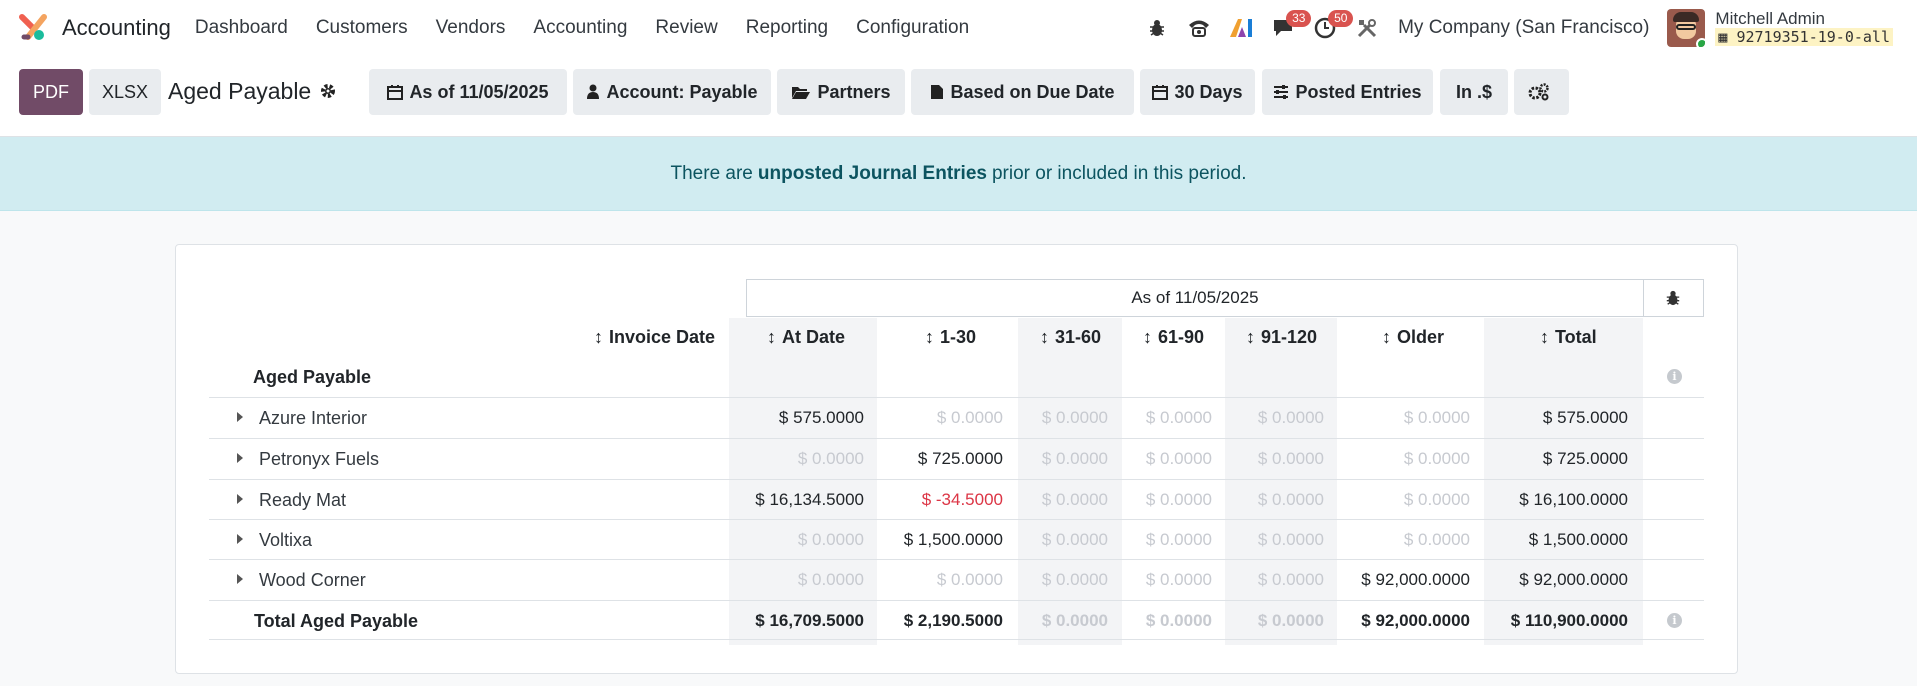 This screenshot has height=686, width=1917. Describe the element at coordinates (468, 92) in the screenshot. I see `date-filter-button: As of 11/05/2025` at that location.